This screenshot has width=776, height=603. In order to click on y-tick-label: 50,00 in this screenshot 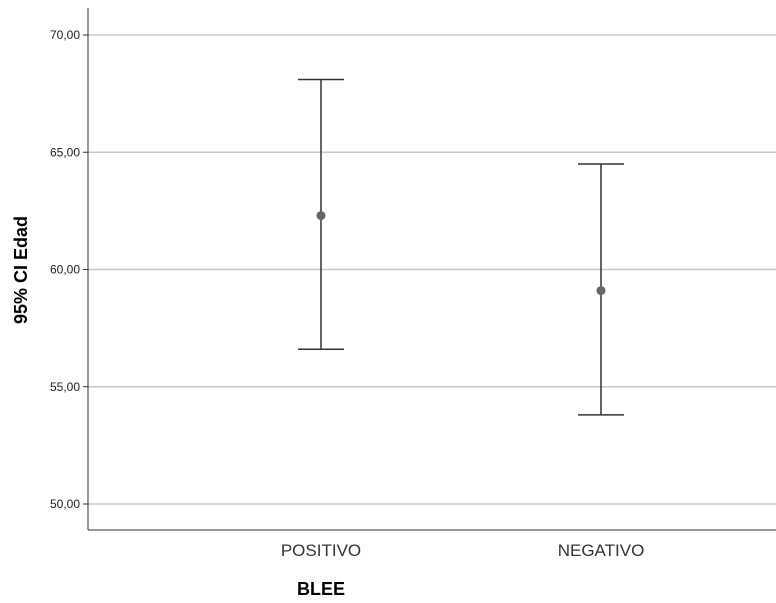, I will do `click(65, 504)`.